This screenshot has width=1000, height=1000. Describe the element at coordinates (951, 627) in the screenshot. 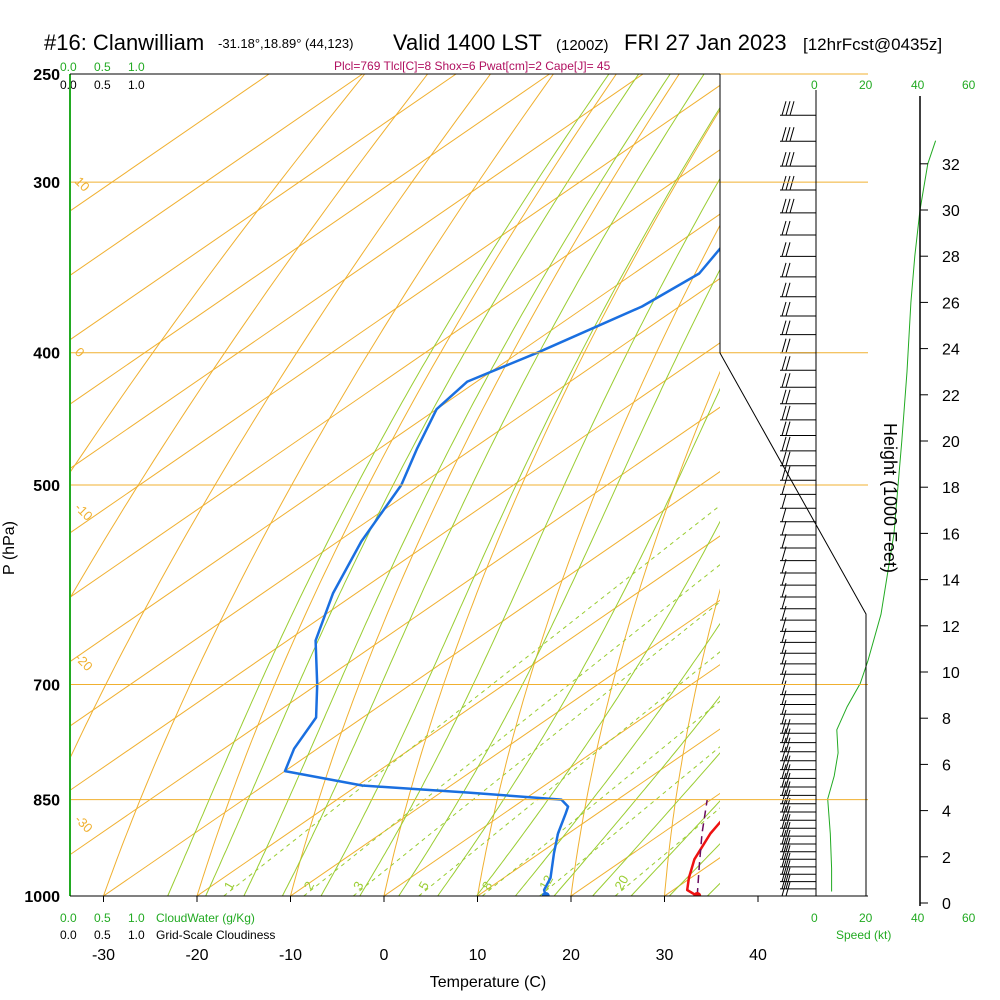

I see `height-tick-label: 12` at that location.